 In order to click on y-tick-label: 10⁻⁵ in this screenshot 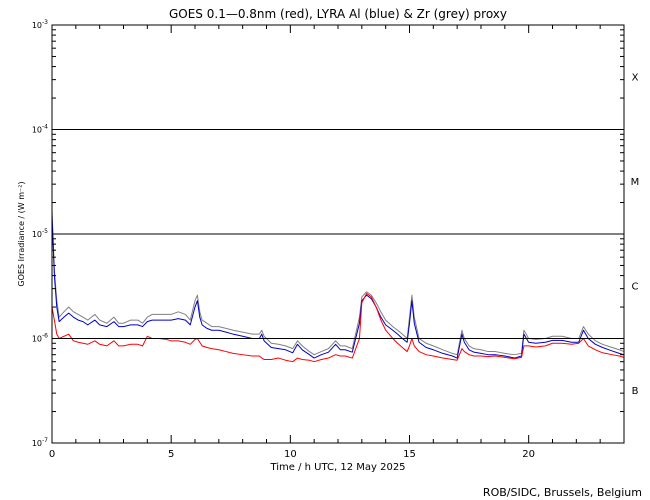, I will do `click(40, 233)`.